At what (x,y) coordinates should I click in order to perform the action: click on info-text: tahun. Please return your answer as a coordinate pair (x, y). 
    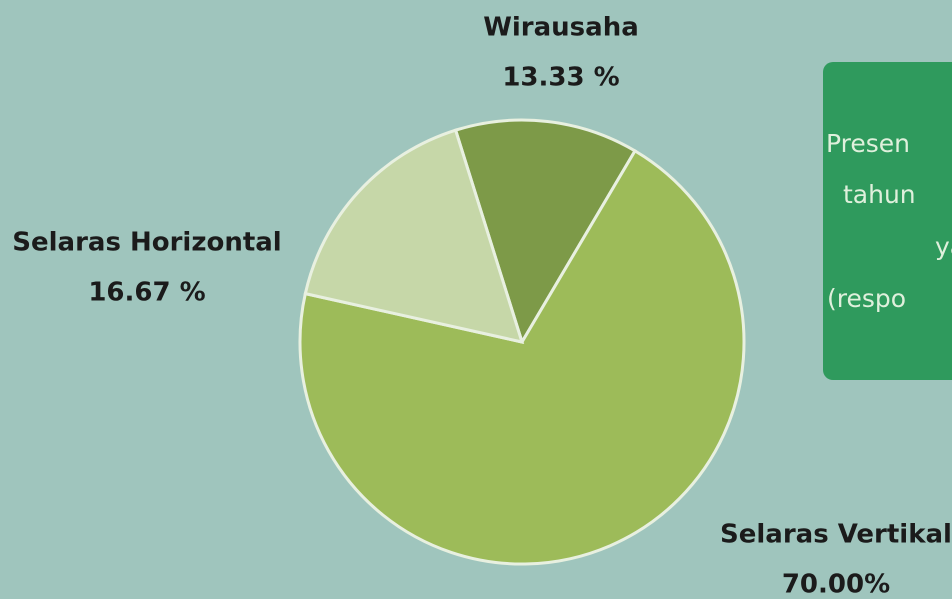
    Looking at the image, I should click on (879, 194).